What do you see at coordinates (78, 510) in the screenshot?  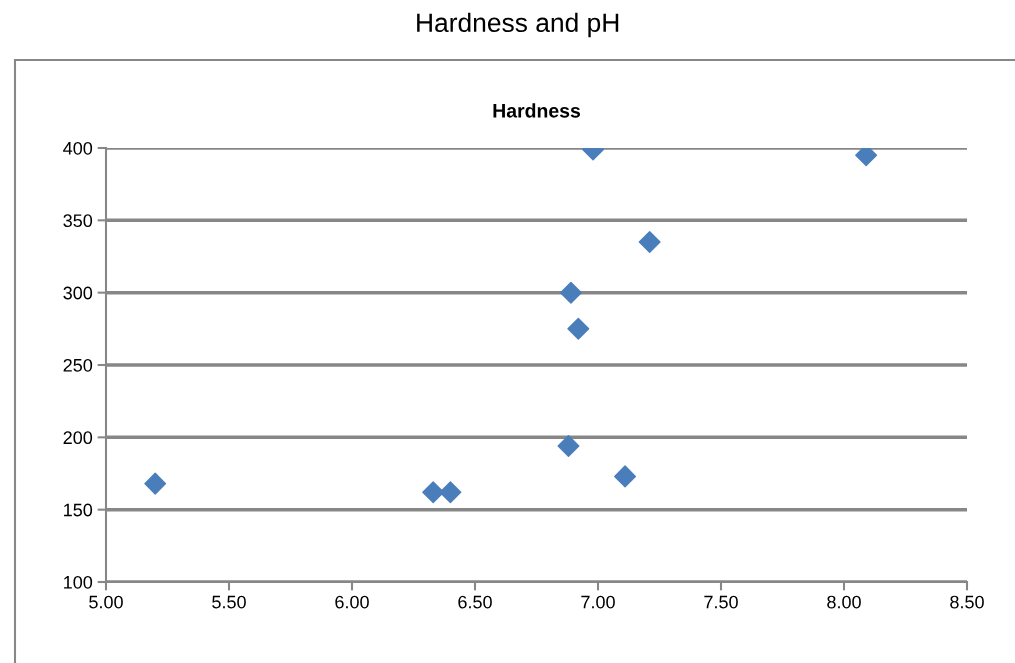 I see `y-tick-label: 150` at bounding box center [78, 510].